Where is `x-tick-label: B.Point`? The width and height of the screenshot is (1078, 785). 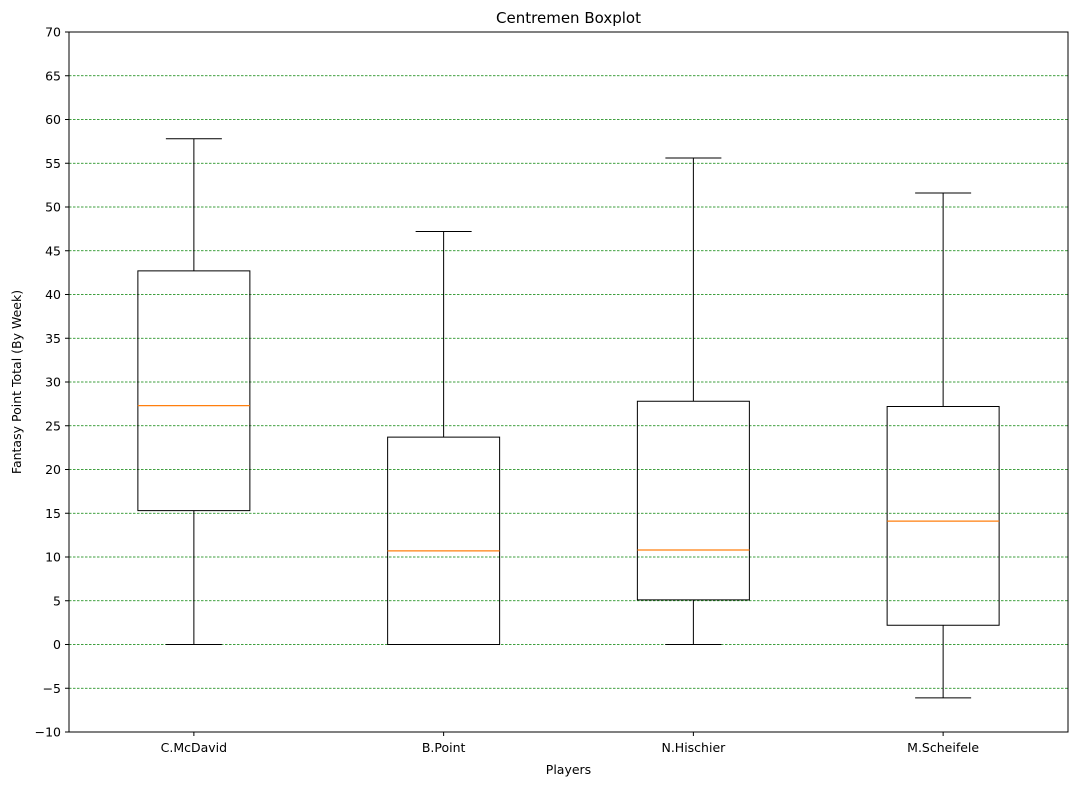
x-tick-label: B.Point is located at coordinates (444, 747).